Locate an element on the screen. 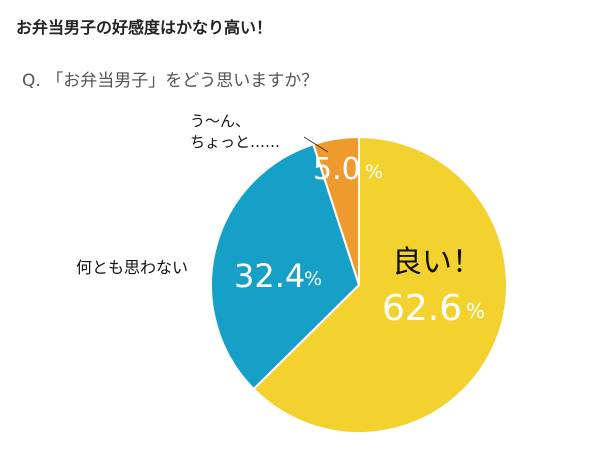 Image resolution: width=616 pixels, height=449 pixels. slice-label-good: 良い！ is located at coordinates (437, 262).